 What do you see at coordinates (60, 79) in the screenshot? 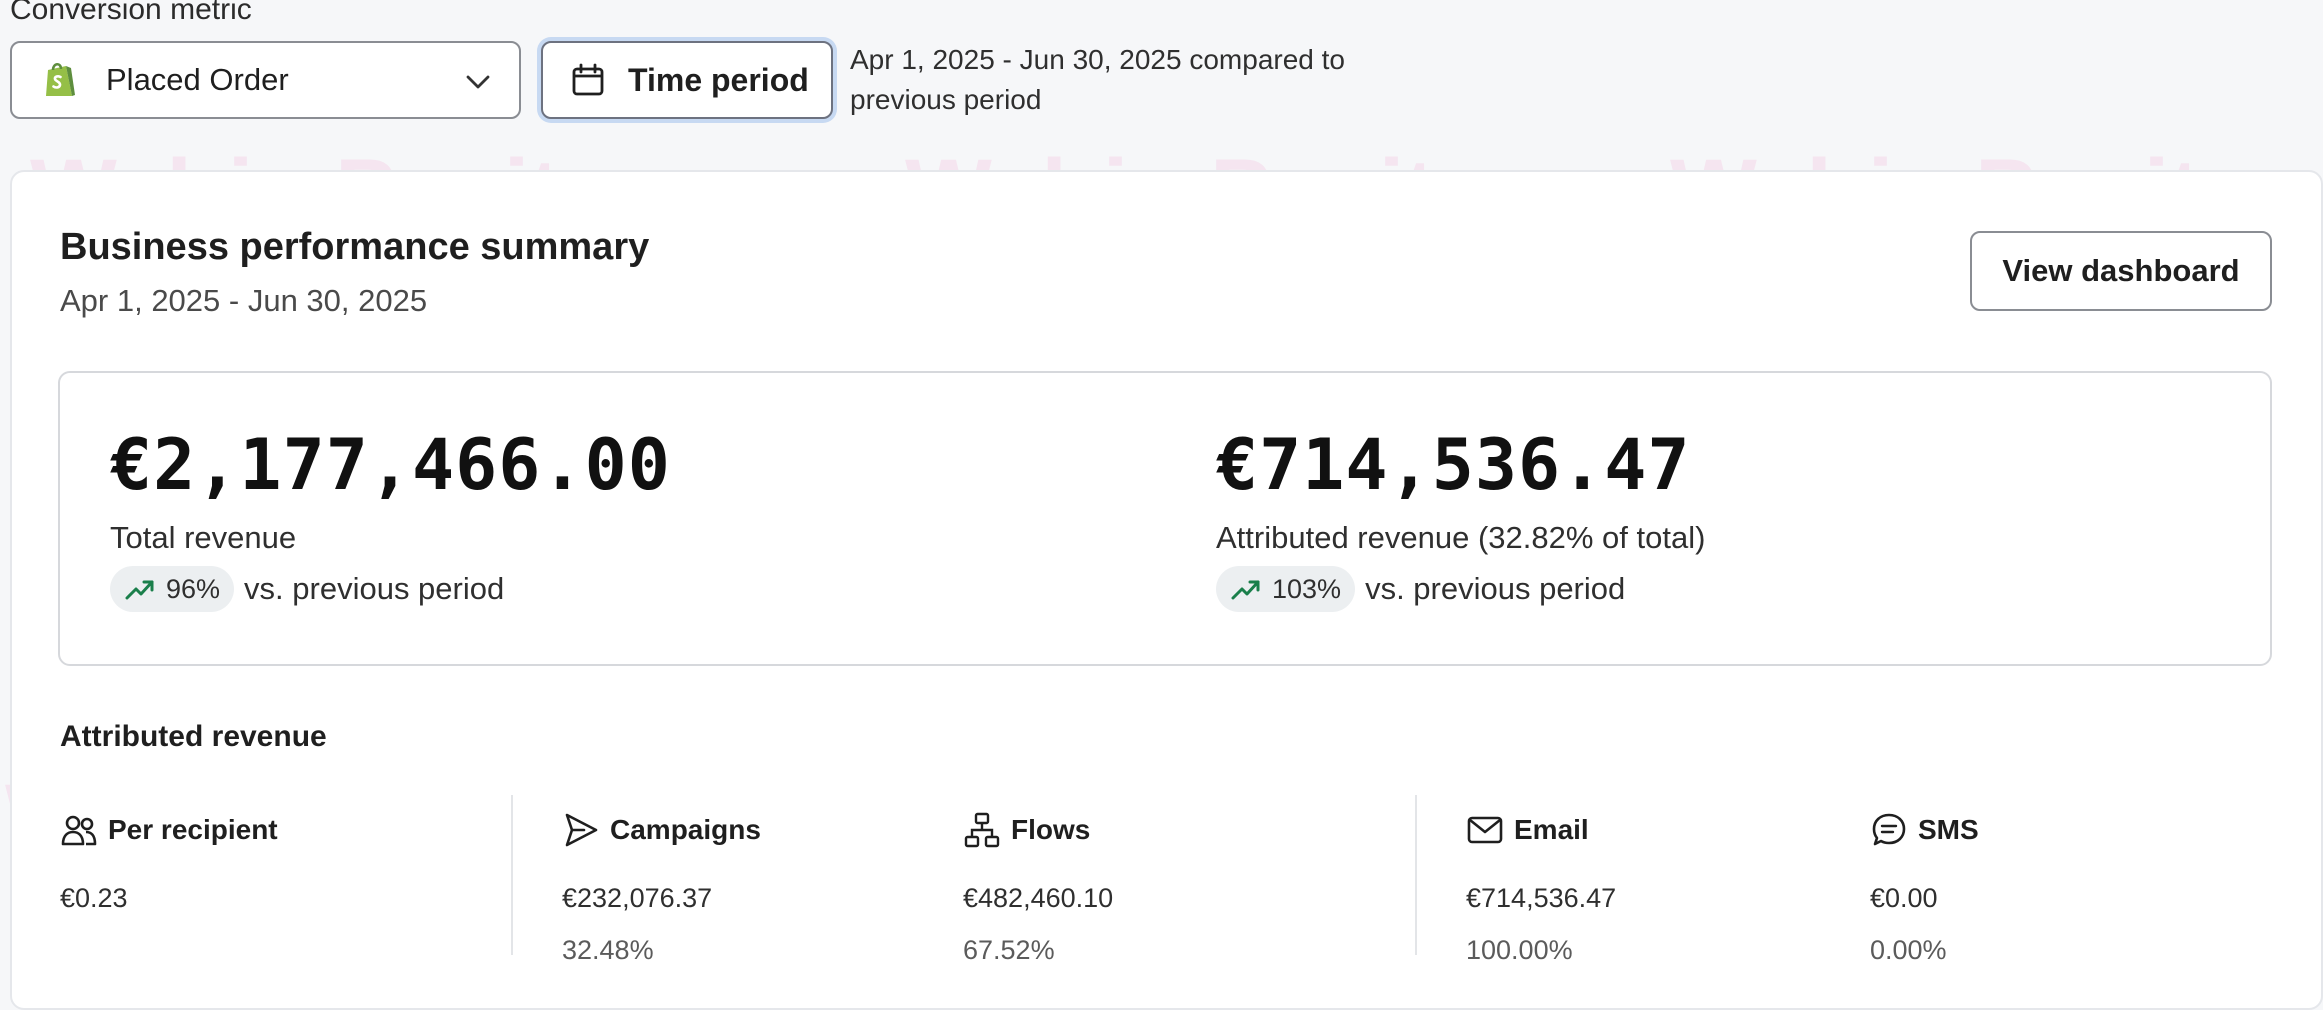
I see `shopify-icon` at bounding box center [60, 79].